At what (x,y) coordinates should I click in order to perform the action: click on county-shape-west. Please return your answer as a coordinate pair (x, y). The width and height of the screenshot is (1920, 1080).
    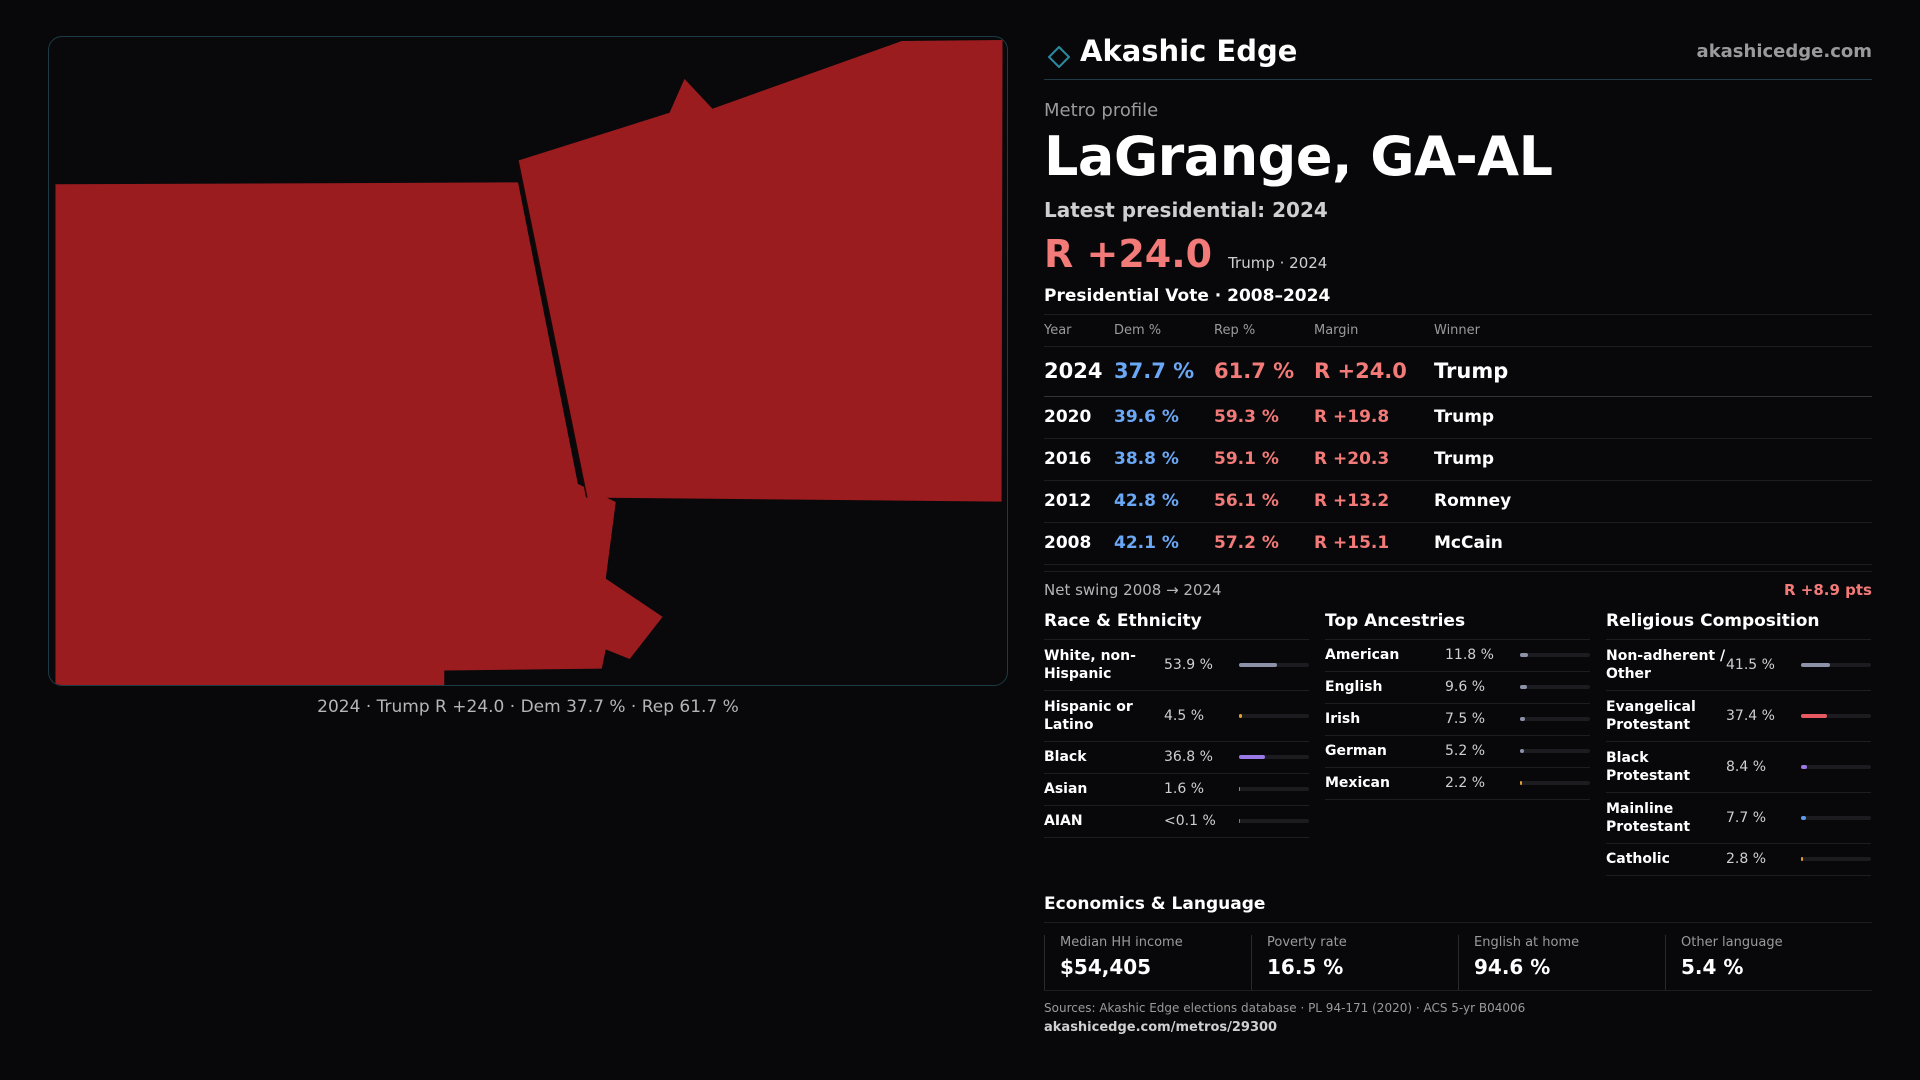
    Looking at the image, I should click on (359, 433).